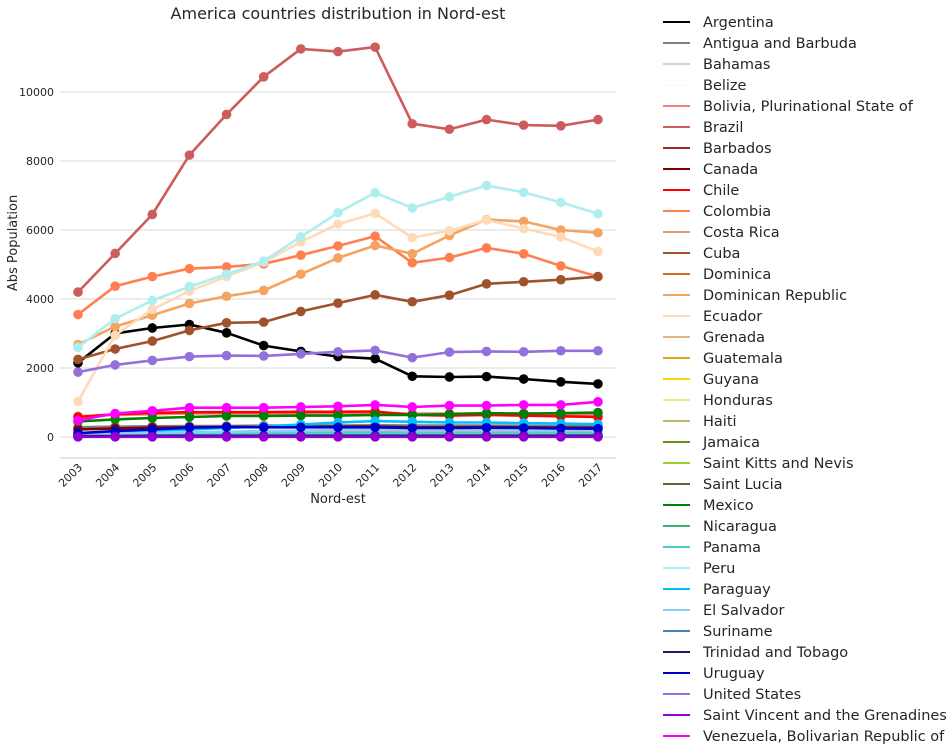 This screenshot has height=756, width=952. What do you see at coordinates (714, 674) in the screenshot?
I see `legend-item: Uruguay` at bounding box center [714, 674].